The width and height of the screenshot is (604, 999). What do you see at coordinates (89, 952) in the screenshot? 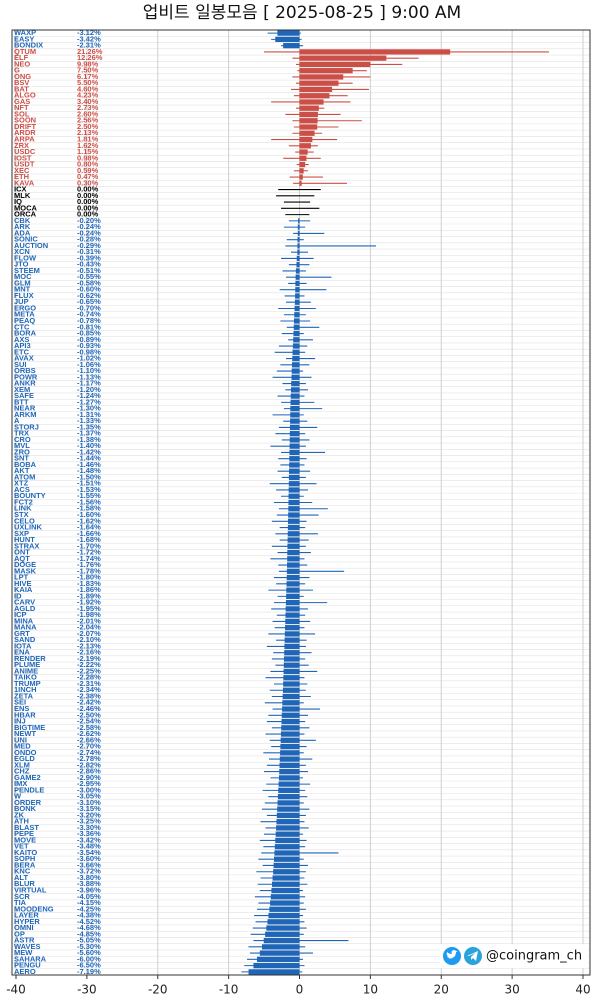
I see `value-label: -5.60%` at bounding box center [89, 952].